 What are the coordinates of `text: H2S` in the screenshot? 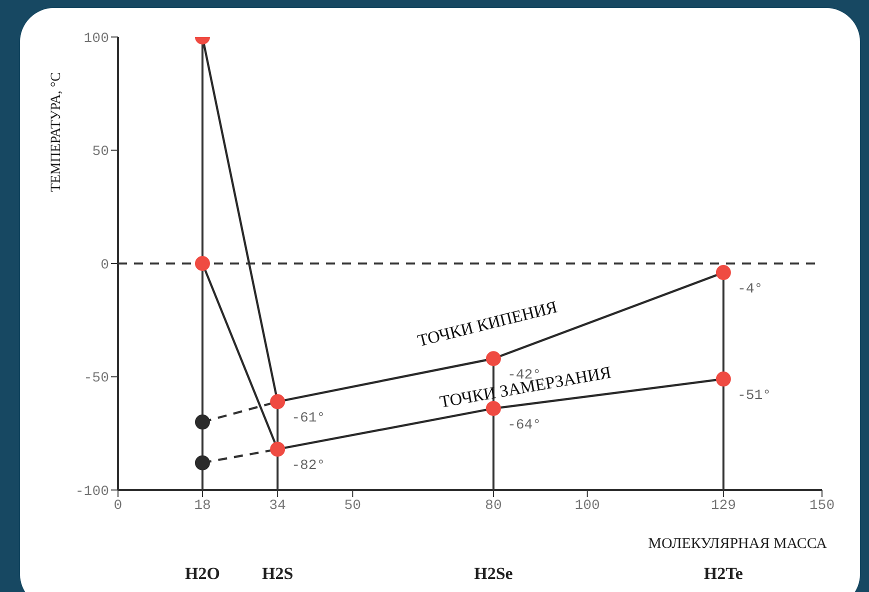 It's located at (278, 573).